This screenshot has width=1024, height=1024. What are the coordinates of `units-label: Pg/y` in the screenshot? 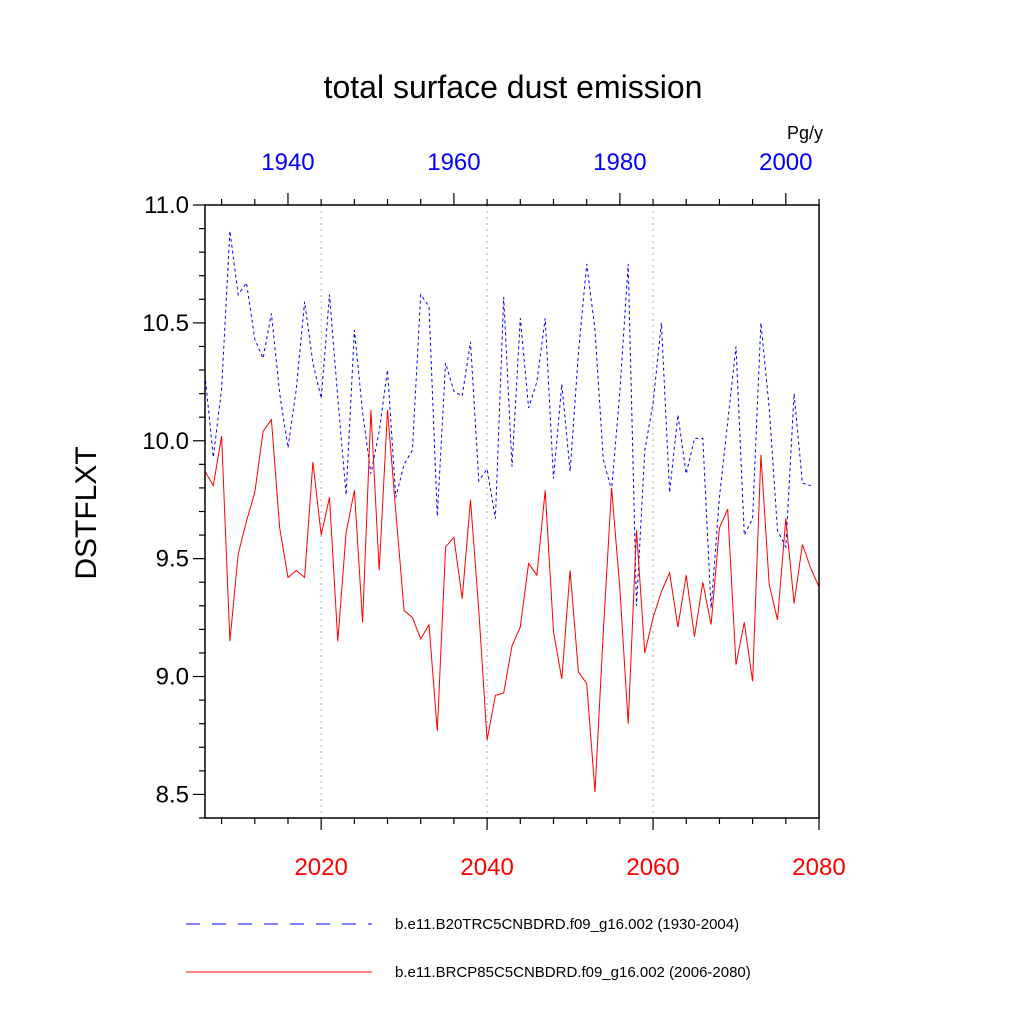 It's located at (805, 133).